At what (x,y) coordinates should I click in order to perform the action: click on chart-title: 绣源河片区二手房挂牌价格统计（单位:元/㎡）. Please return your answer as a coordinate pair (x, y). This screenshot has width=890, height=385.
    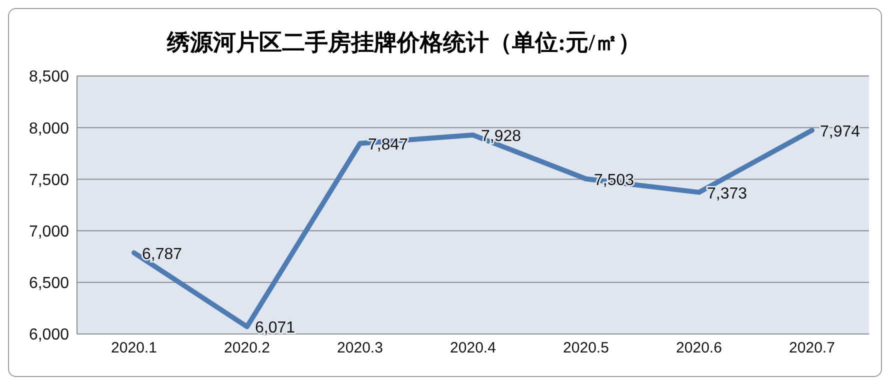
    Looking at the image, I should click on (404, 43).